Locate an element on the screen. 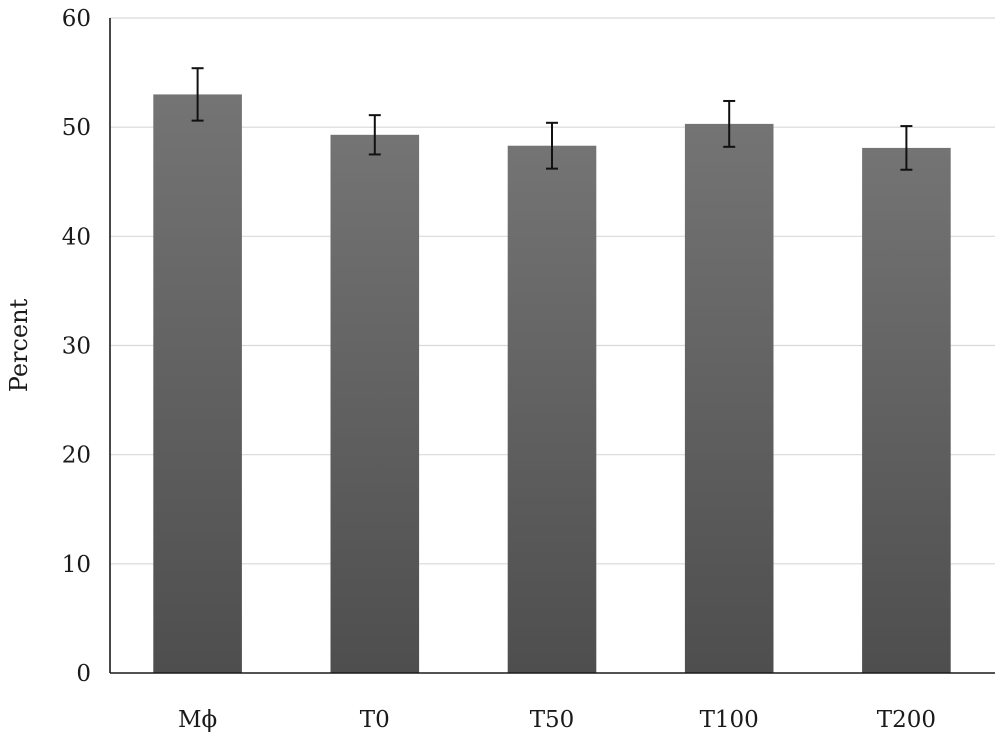 This screenshot has height=738, width=1000. x-tick-label: T100 is located at coordinates (729, 720).